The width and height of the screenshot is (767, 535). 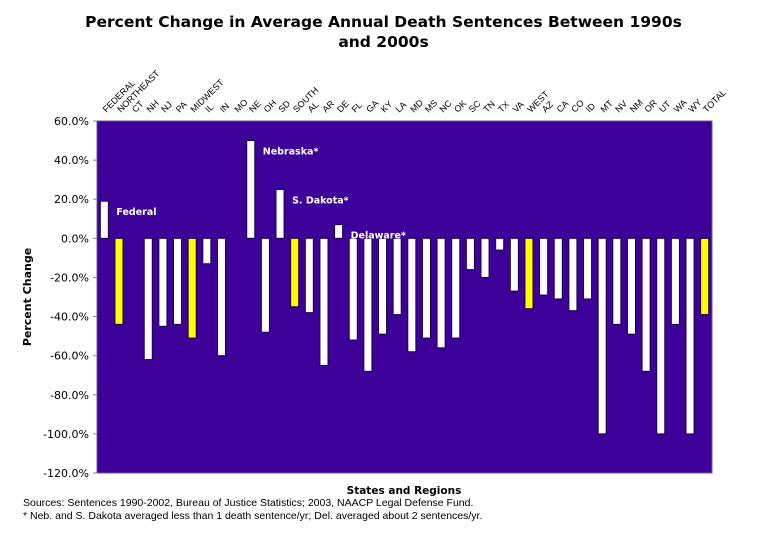 I want to click on x-tick-label: SD, so click(x=284, y=106).